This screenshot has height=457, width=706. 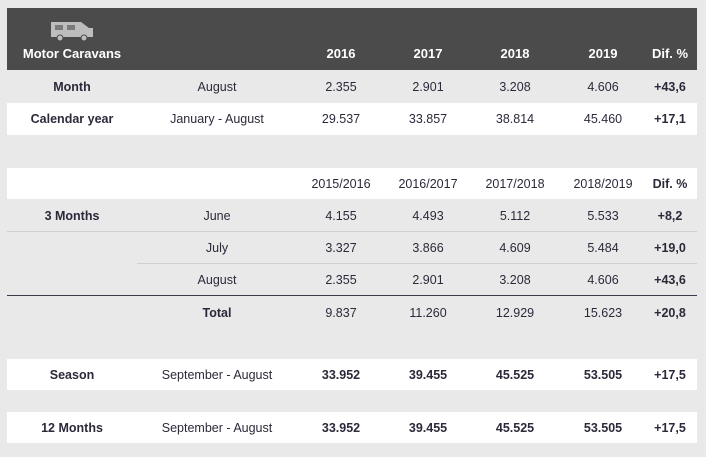 I want to click on cell-dif: +17,1, so click(x=670, y=119).